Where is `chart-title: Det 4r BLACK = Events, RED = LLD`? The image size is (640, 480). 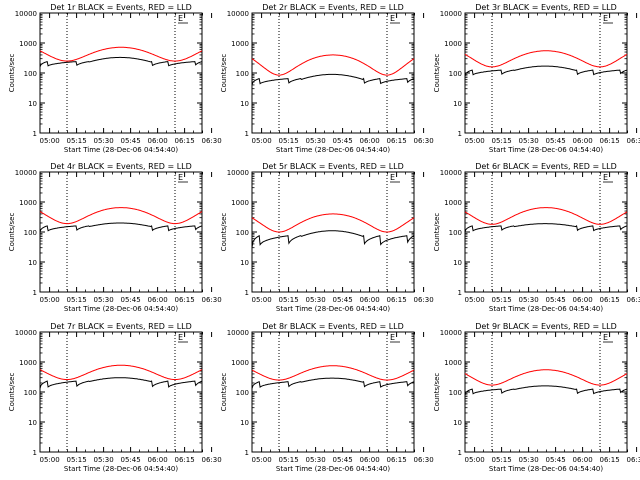 chart-title: Det 4r BLACK = Events, RED = LLD is located at coordinates (121, 166).